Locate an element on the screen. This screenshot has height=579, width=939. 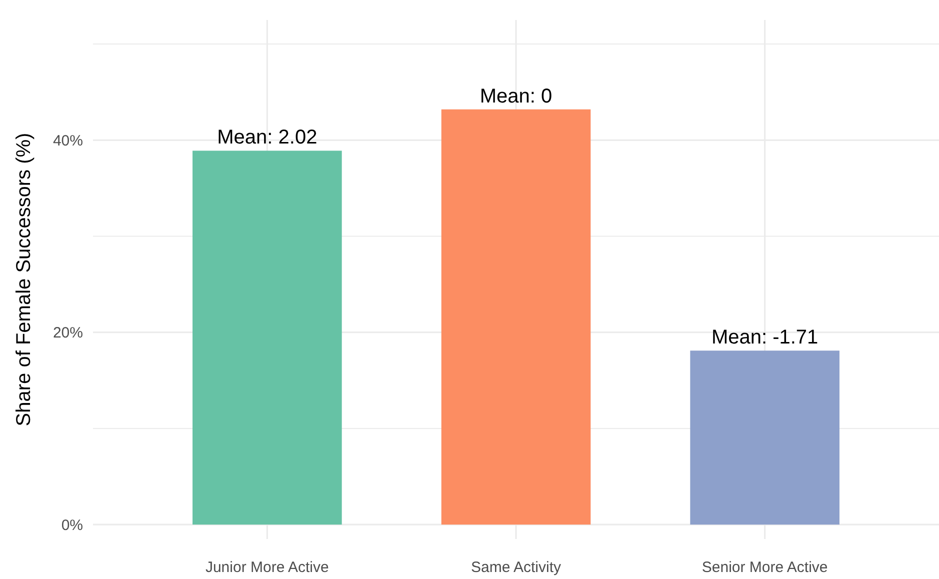
y-axis-title: Share of Female Successors (%) is located at coordinates (24, 279).